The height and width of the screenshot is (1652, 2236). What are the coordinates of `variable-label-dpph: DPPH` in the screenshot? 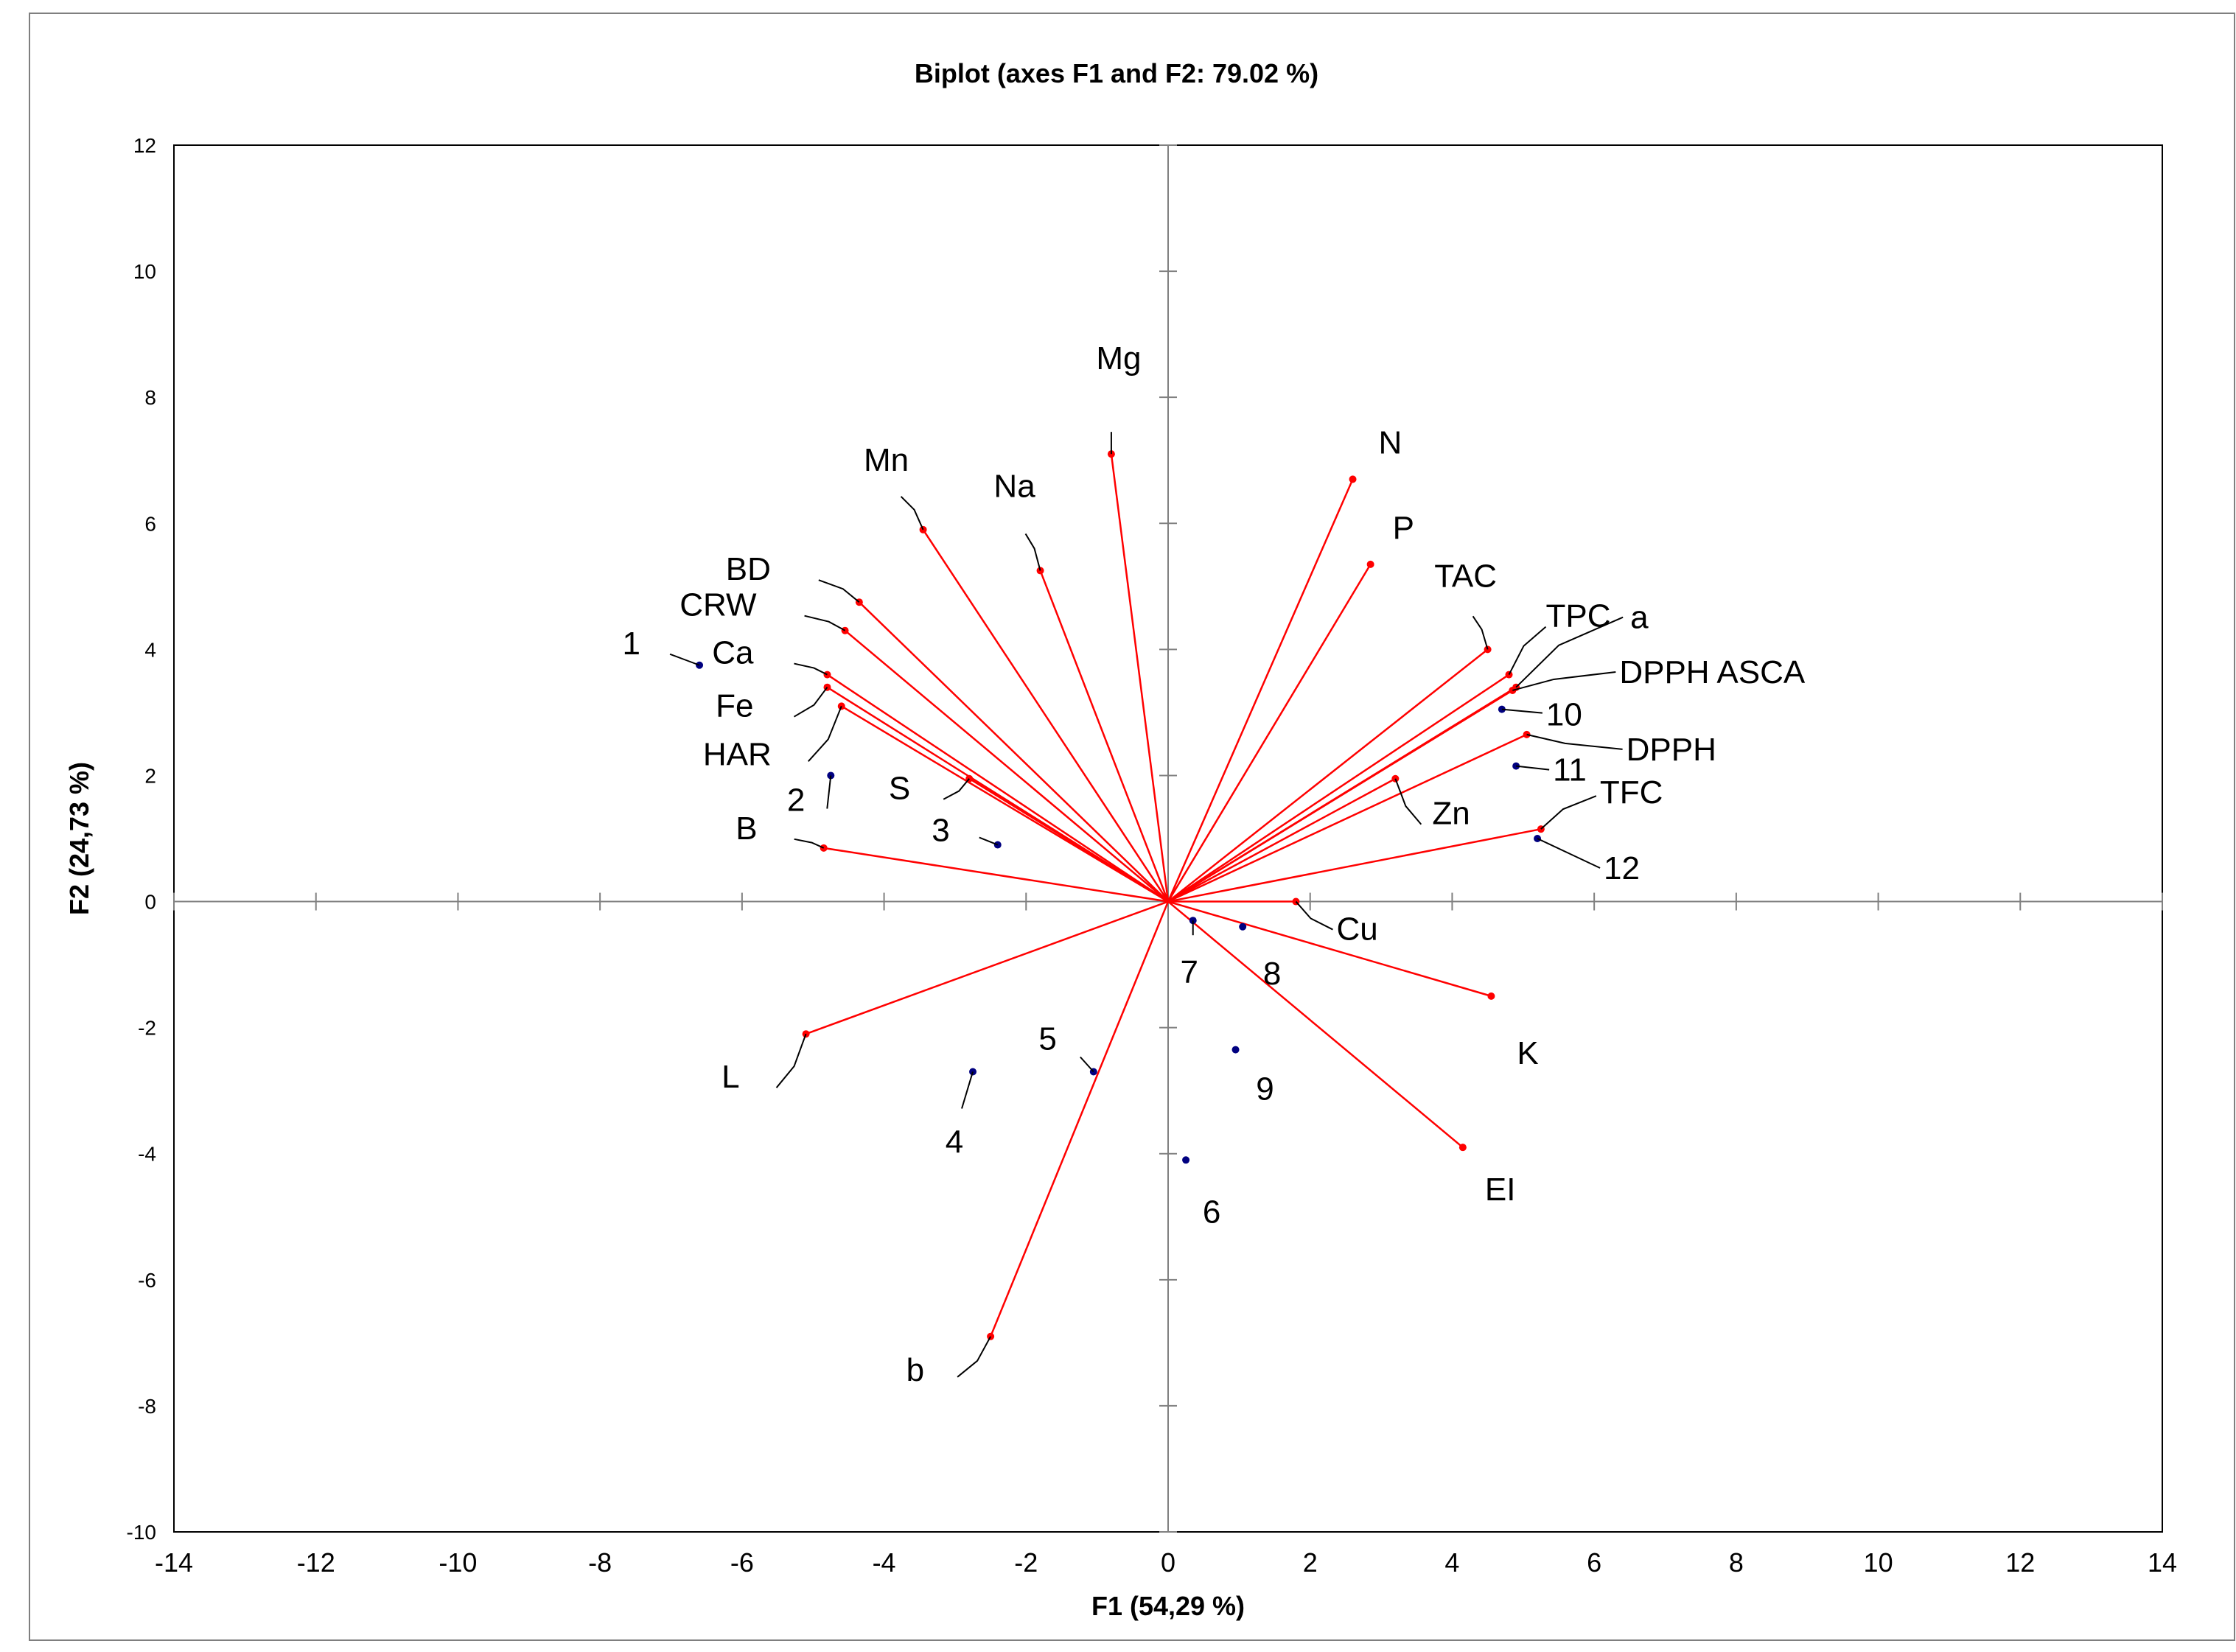 It's located at (1672, 750).